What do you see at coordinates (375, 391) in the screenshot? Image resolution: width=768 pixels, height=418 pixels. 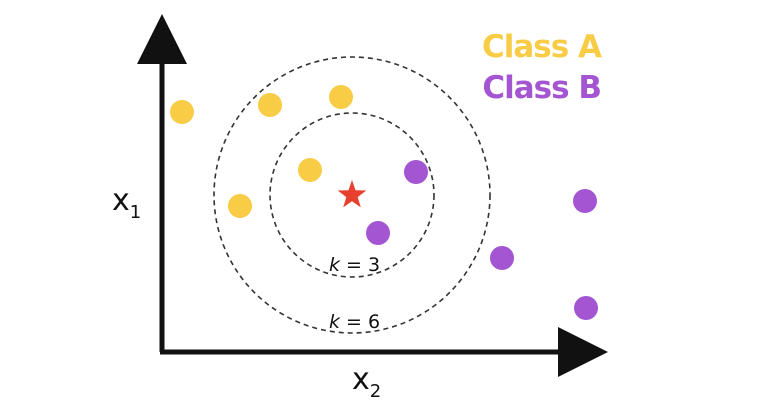 I see `x-axis-label-subscript: 2` at bounding box center [375, 391].